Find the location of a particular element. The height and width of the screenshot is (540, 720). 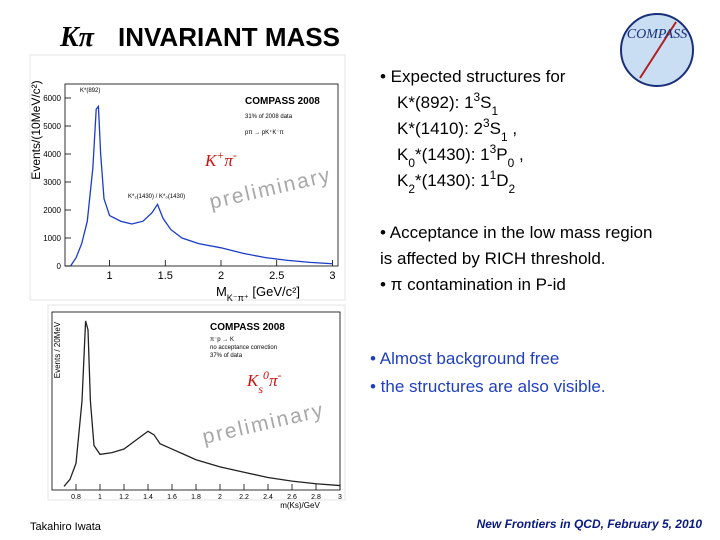

x-tick-label: 2.8 is located at coordinates (316, 497).